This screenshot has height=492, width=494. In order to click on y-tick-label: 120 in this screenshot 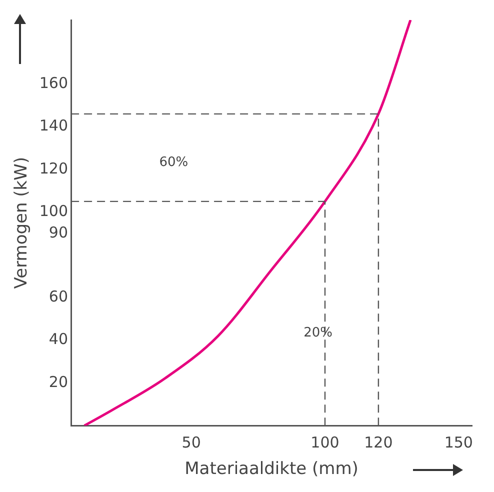, I will do `click(53, 168)`.